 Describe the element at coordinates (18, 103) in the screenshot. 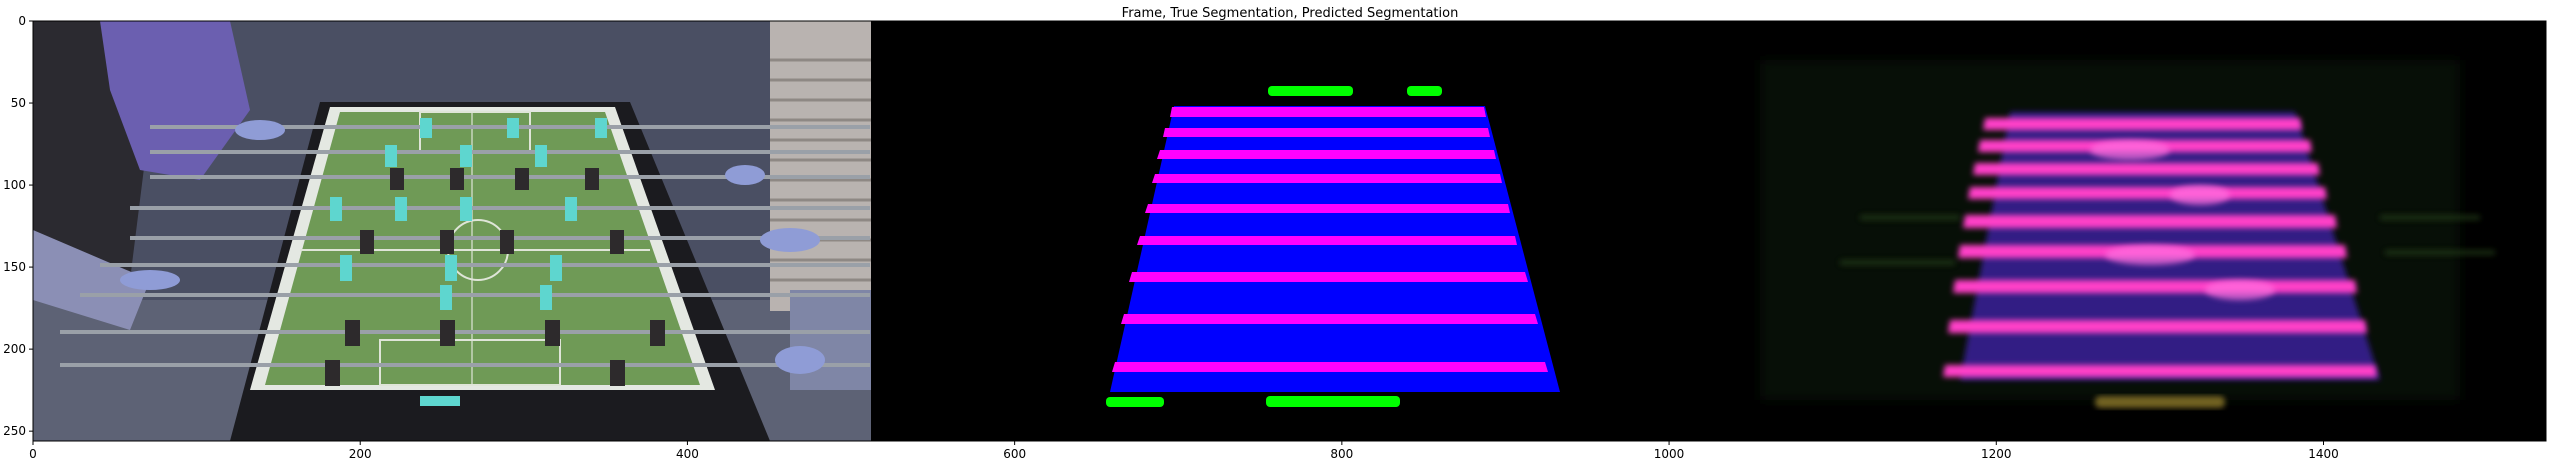

I see `y-tick-label: 50` at that location.